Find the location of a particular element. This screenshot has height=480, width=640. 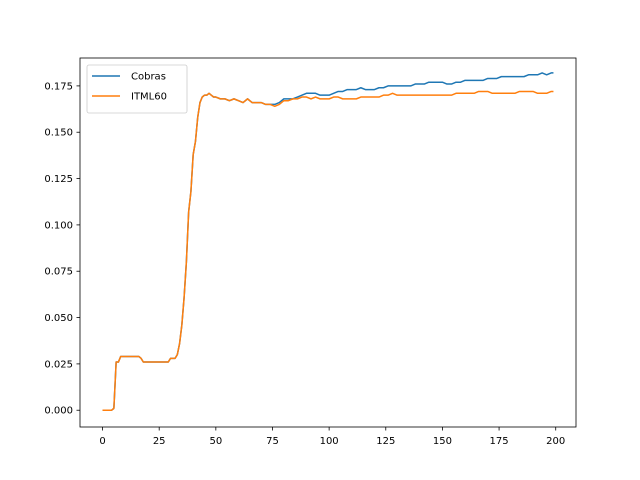

y-axis: 0.000 0.025 0.050 0.075 0.100 0.125 0.150 0.175 is located at coordinates (62, 249).